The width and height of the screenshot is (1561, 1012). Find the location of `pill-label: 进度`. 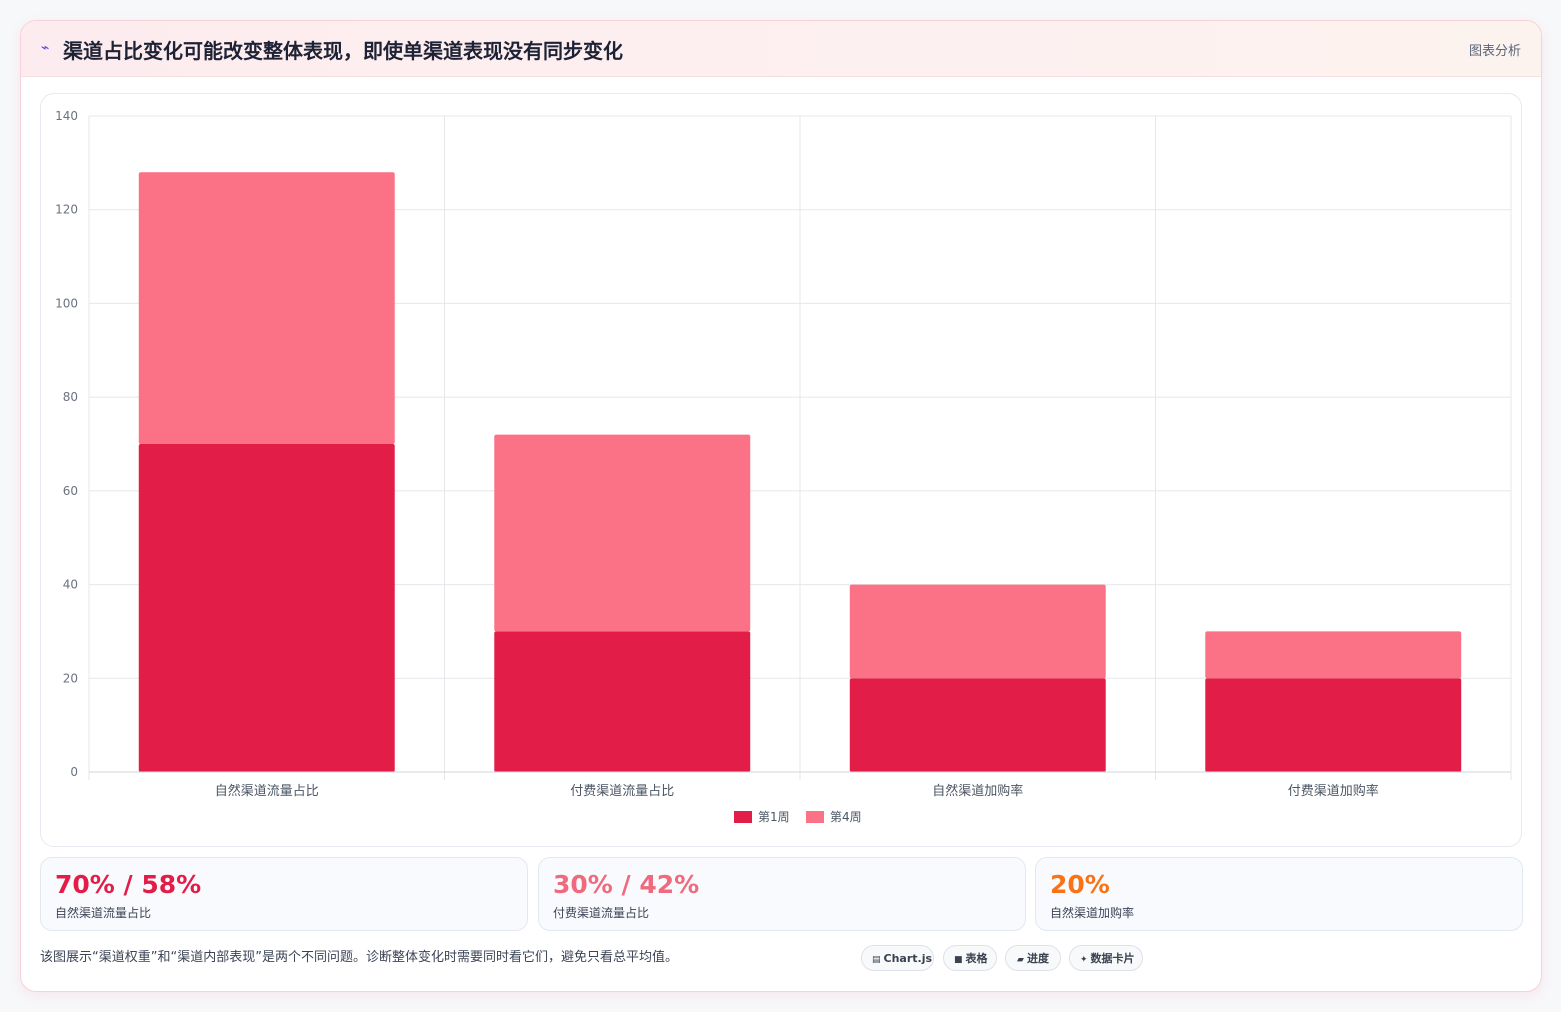

pill-label: 进度 is located at coordinates (1037, 958).